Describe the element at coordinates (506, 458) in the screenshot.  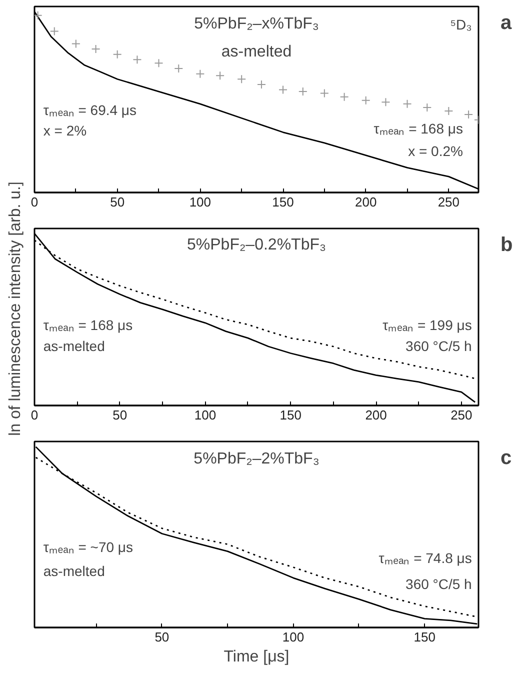
I see `text: c` at that location.